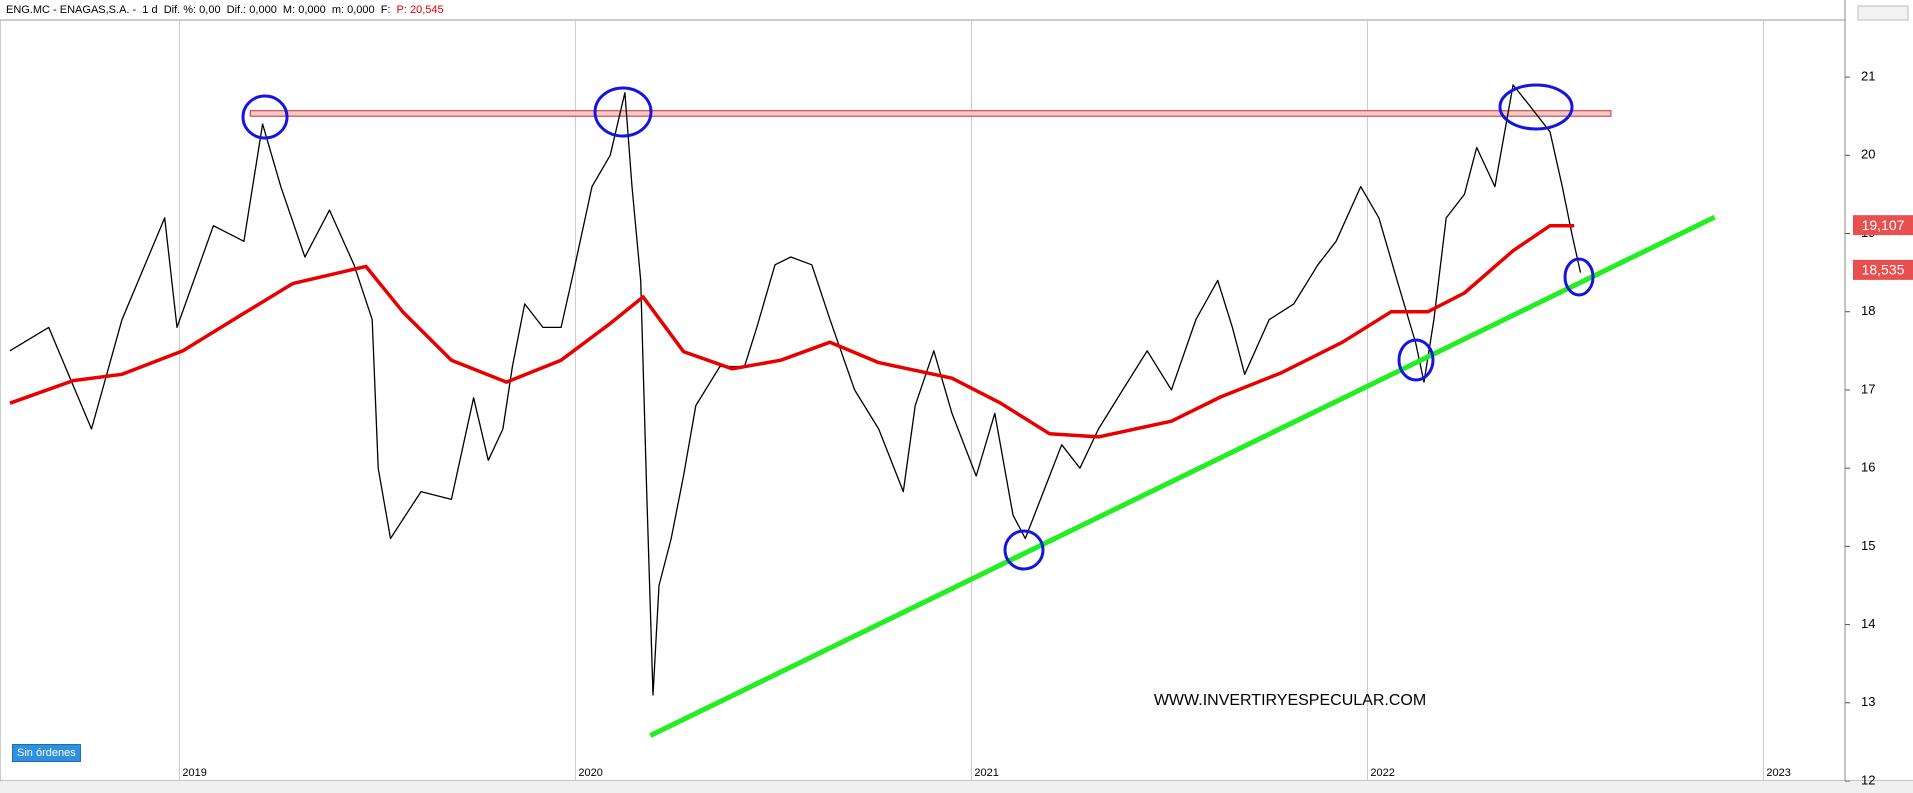  What do you see at coordinates (1778, 773) in the screenshot?
I see `x-tick-label: 2023` at bounding box center [1778, 773].